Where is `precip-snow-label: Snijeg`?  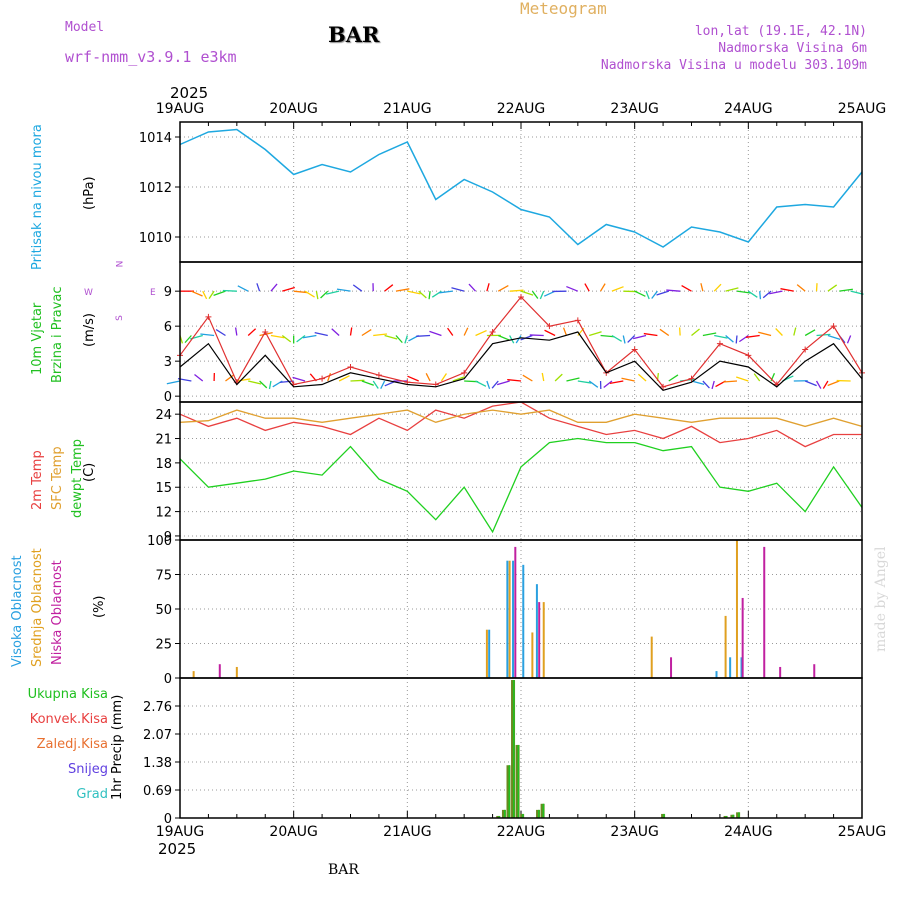 precip-snow-label: Snijeg is located at coordinates (88, 769).